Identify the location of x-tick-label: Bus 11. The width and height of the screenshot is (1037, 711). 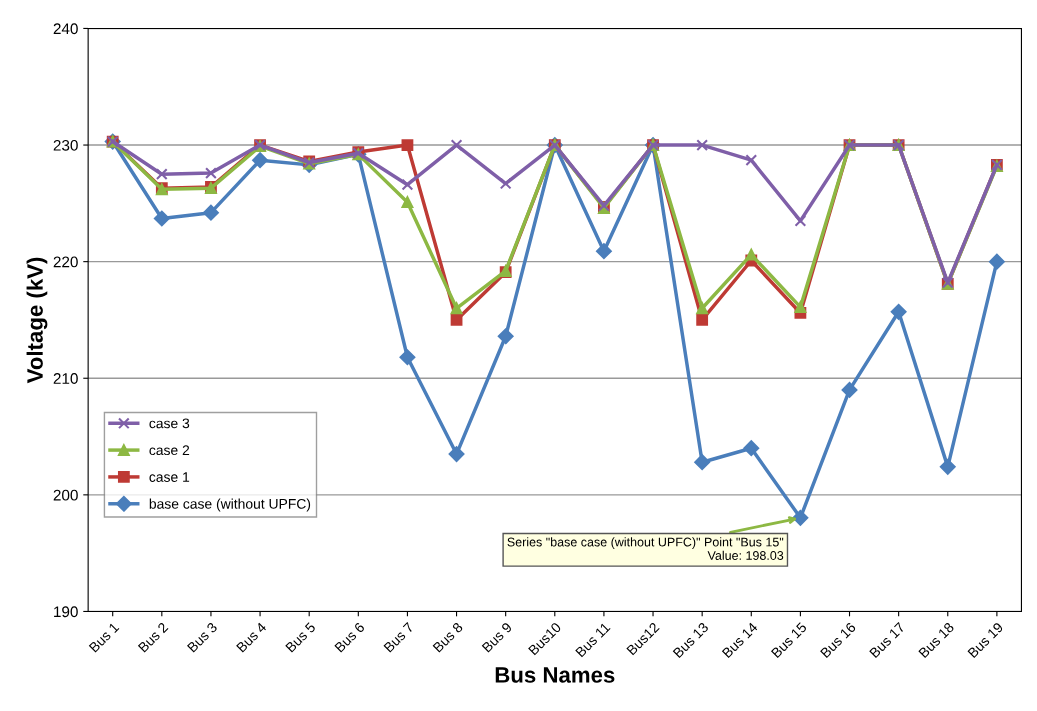
(593, 640).